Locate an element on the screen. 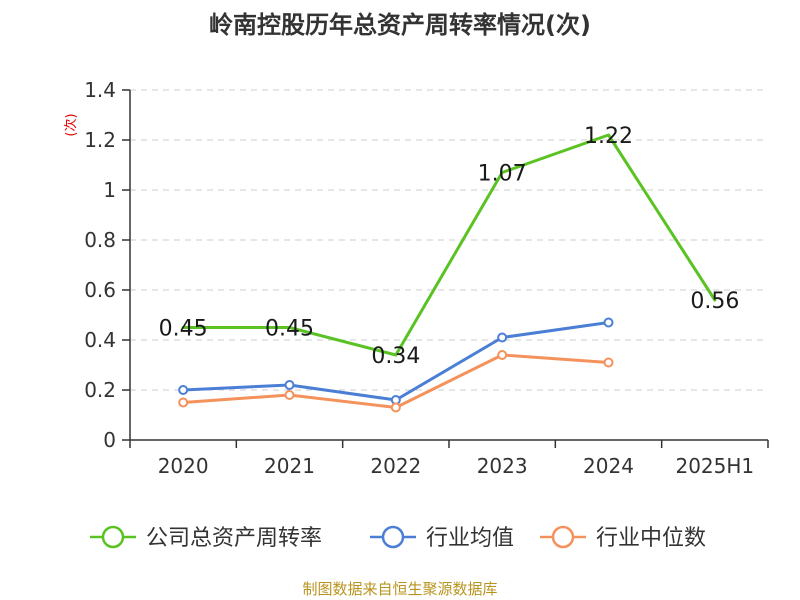  data-label: 0.56 is located at coordinates (714, 301).